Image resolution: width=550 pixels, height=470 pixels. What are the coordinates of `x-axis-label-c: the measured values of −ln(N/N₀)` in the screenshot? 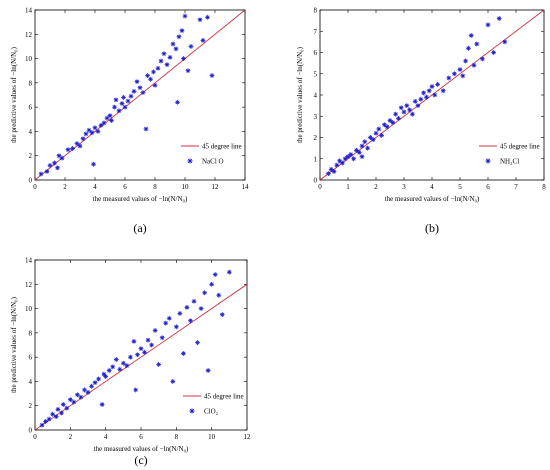 It's located at (141, 449).